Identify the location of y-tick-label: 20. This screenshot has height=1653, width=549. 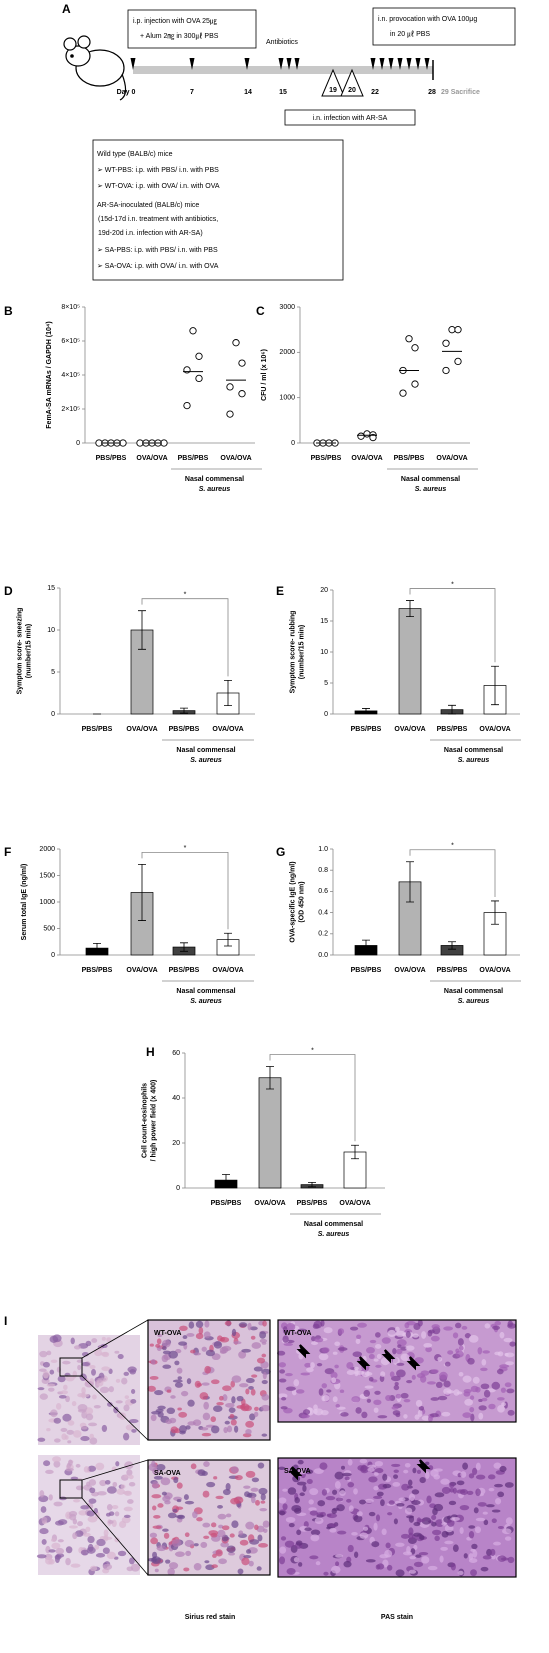
(324, 590).